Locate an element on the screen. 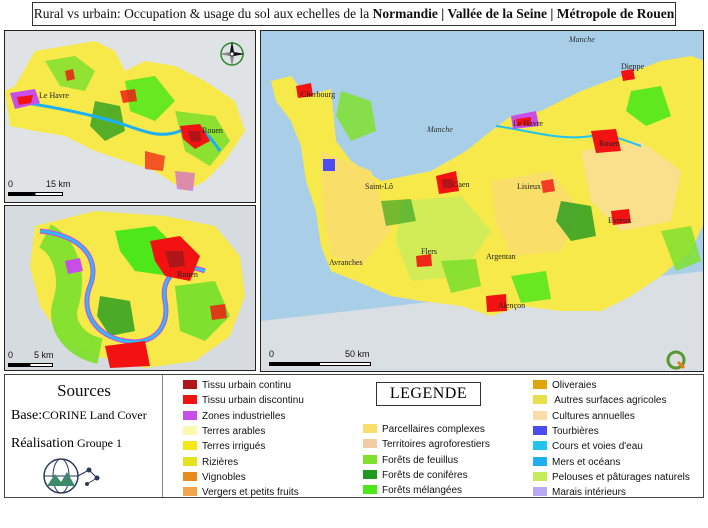 The width and height of the screenshot is (708, 528). scale-bar-5km: 0 5 km is located at coordinates (38, 360).